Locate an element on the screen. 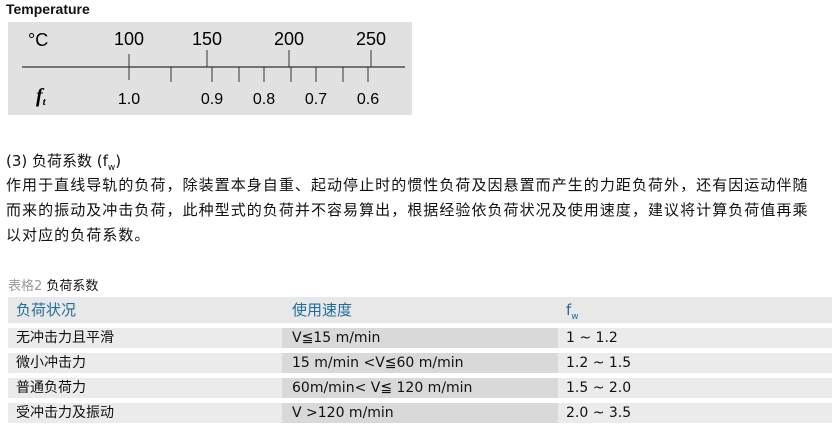  temp-unit-label: °C is located at coordinates (38, 40).